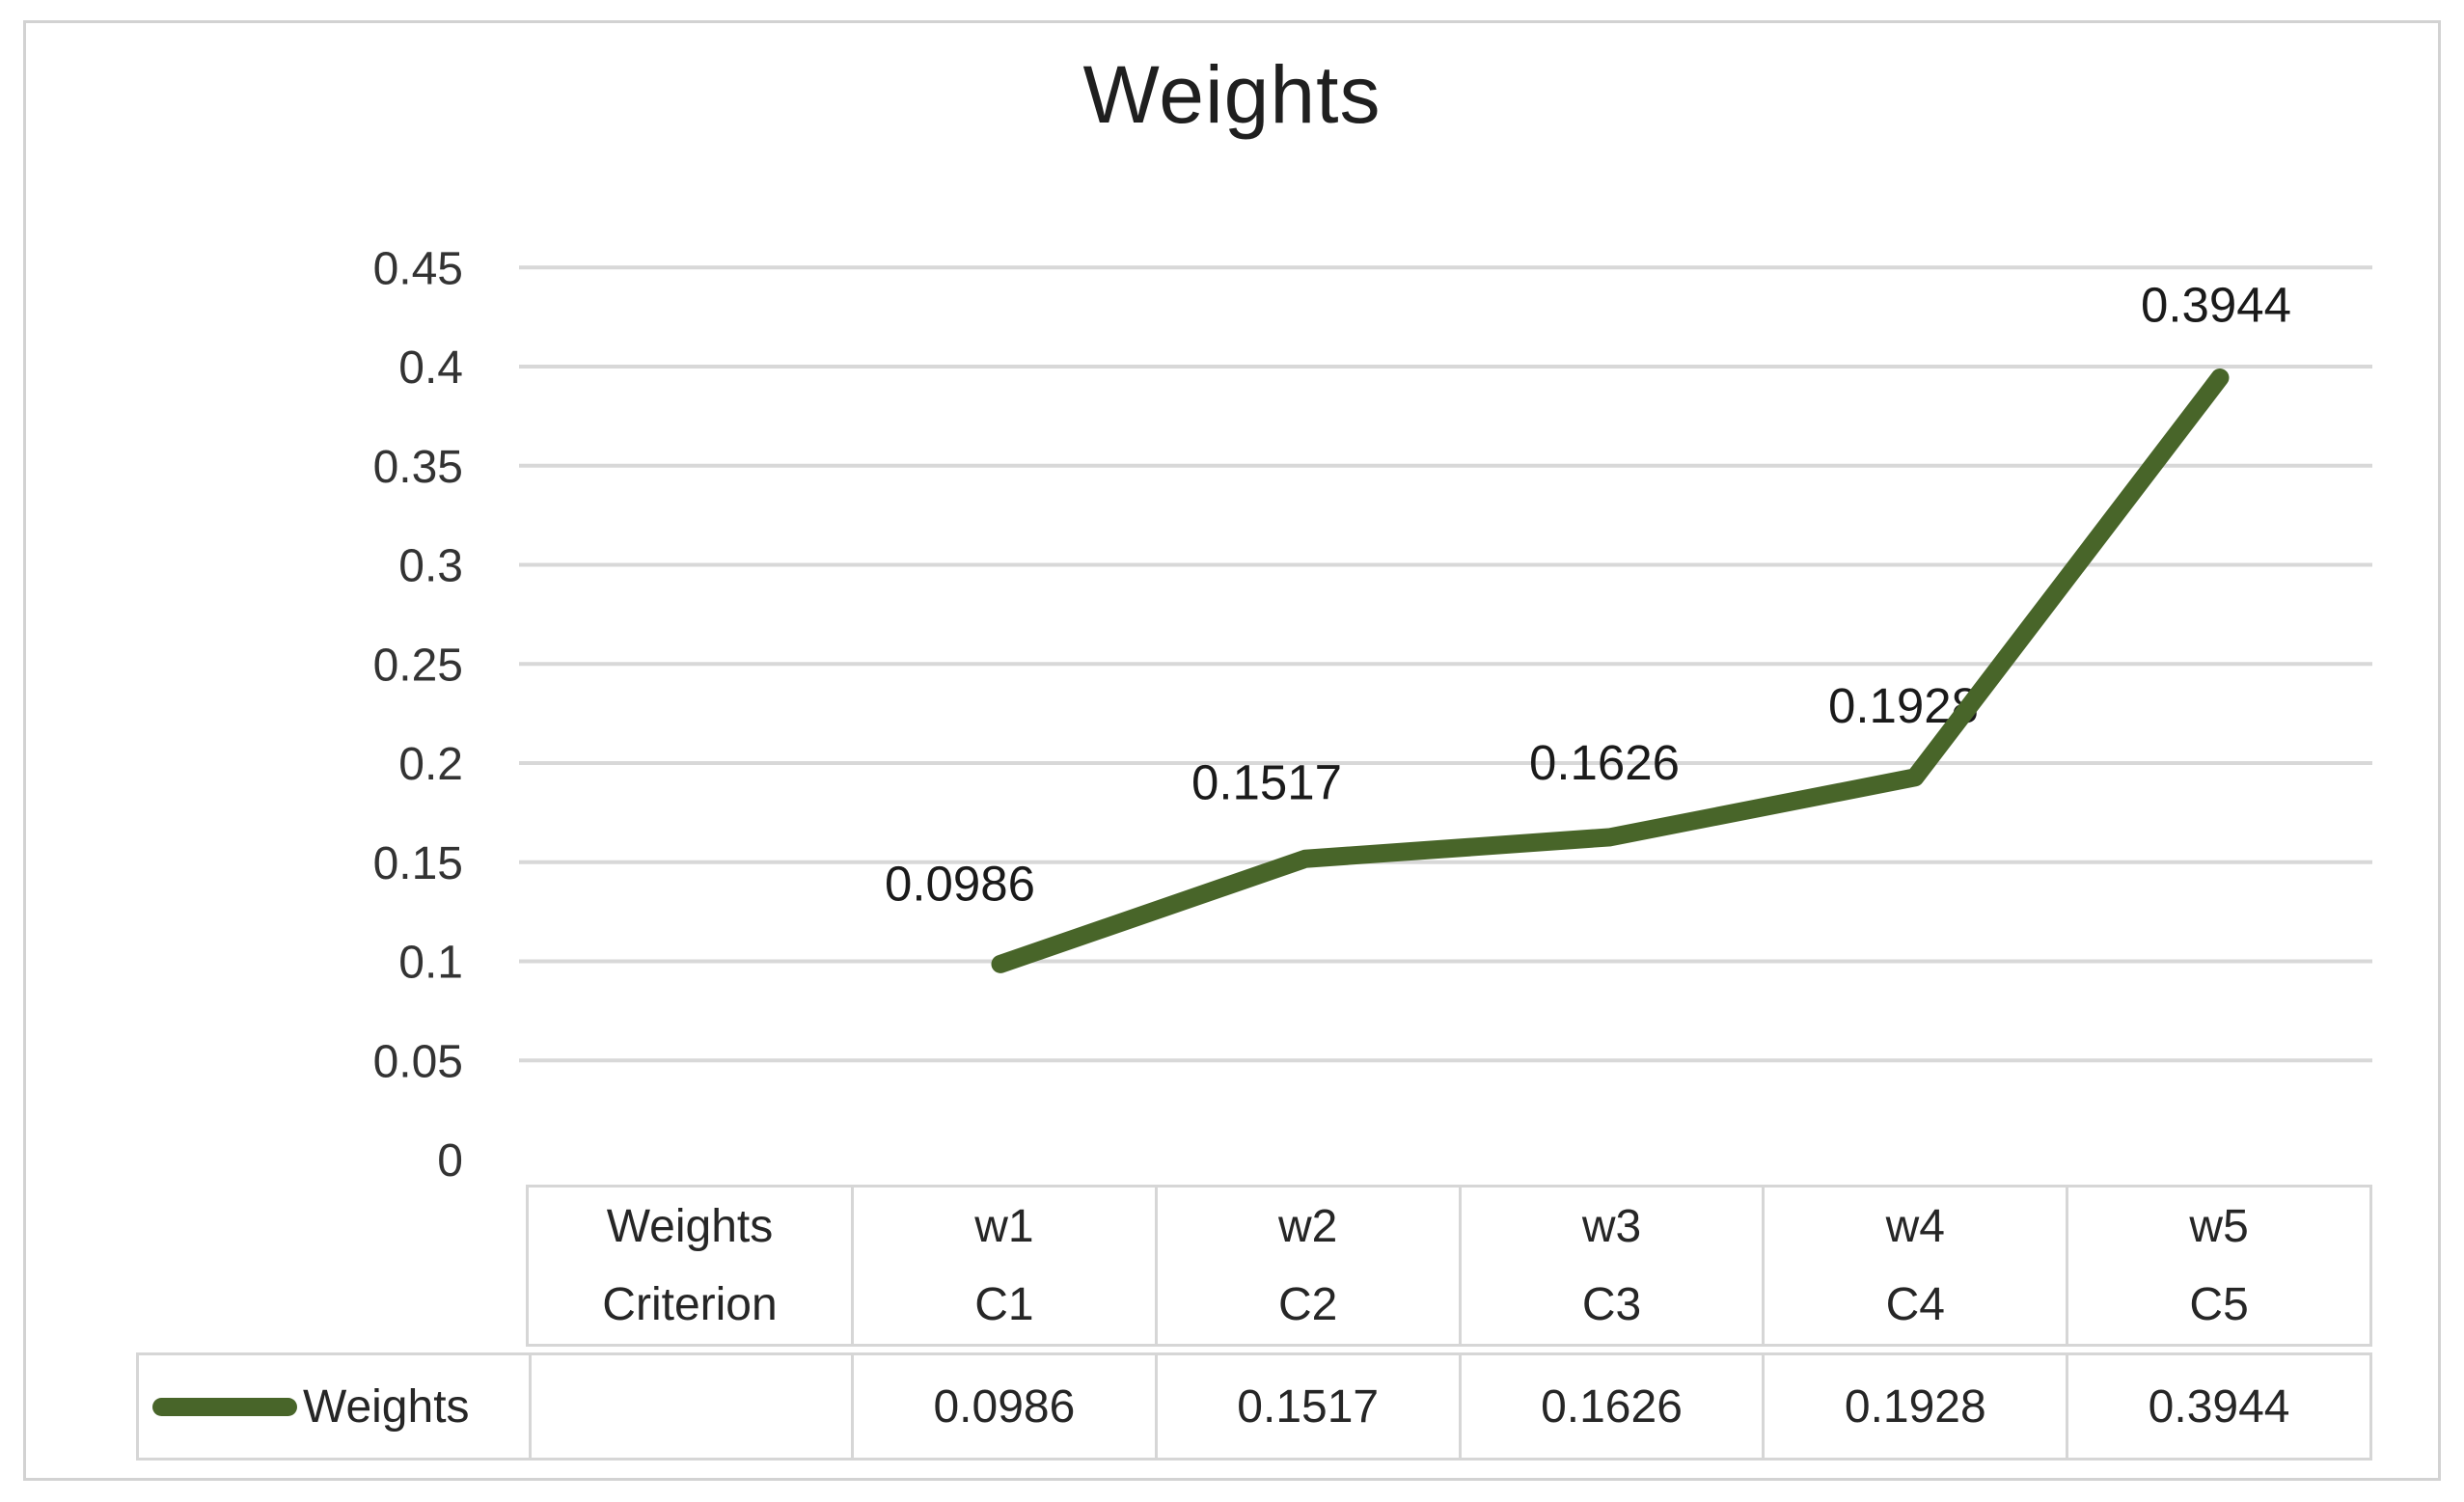 This screenshot has height=1502, width=2464. Describe the element at coordinates (2217, 1227) in the screenshot. I see `table-category-cell: w5` at that location.